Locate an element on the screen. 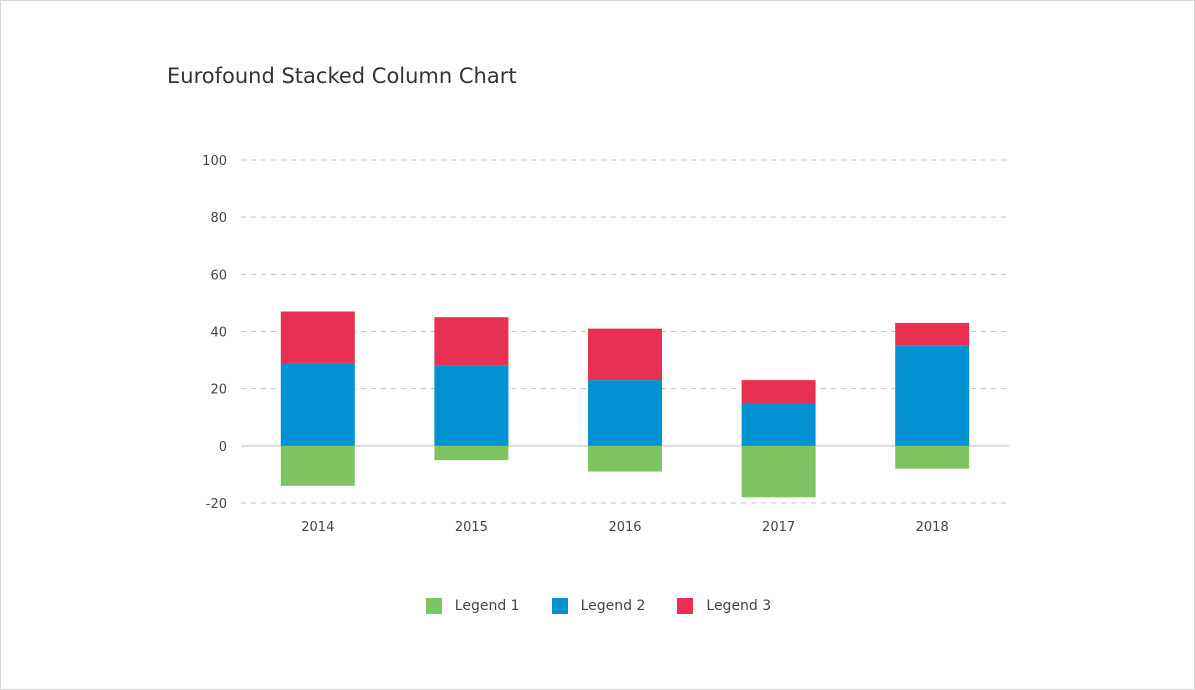 This screenshot has height=690, width=1195. legend-label: Legend 1 is located at coordinates (487, 606).